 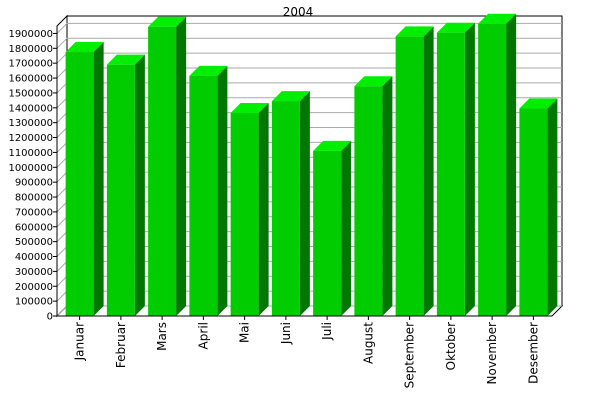 I want to click on y-tick-label: 400000, so click(x=34, y=257).